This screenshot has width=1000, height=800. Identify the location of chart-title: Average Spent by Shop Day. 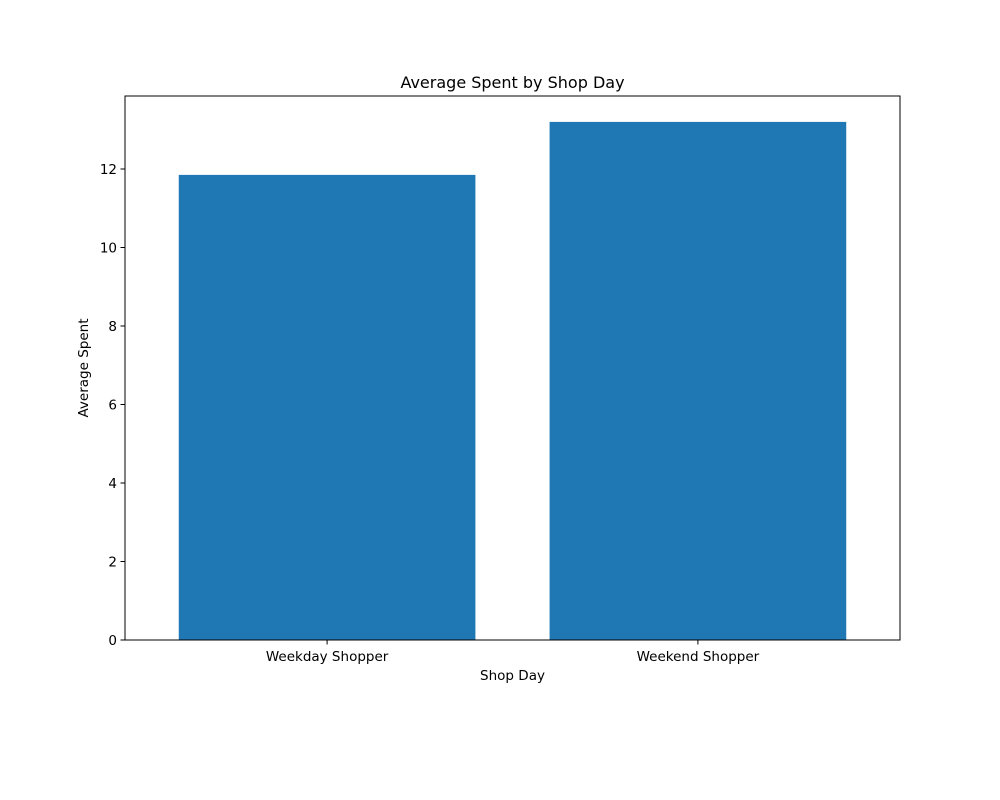
(512, 82).